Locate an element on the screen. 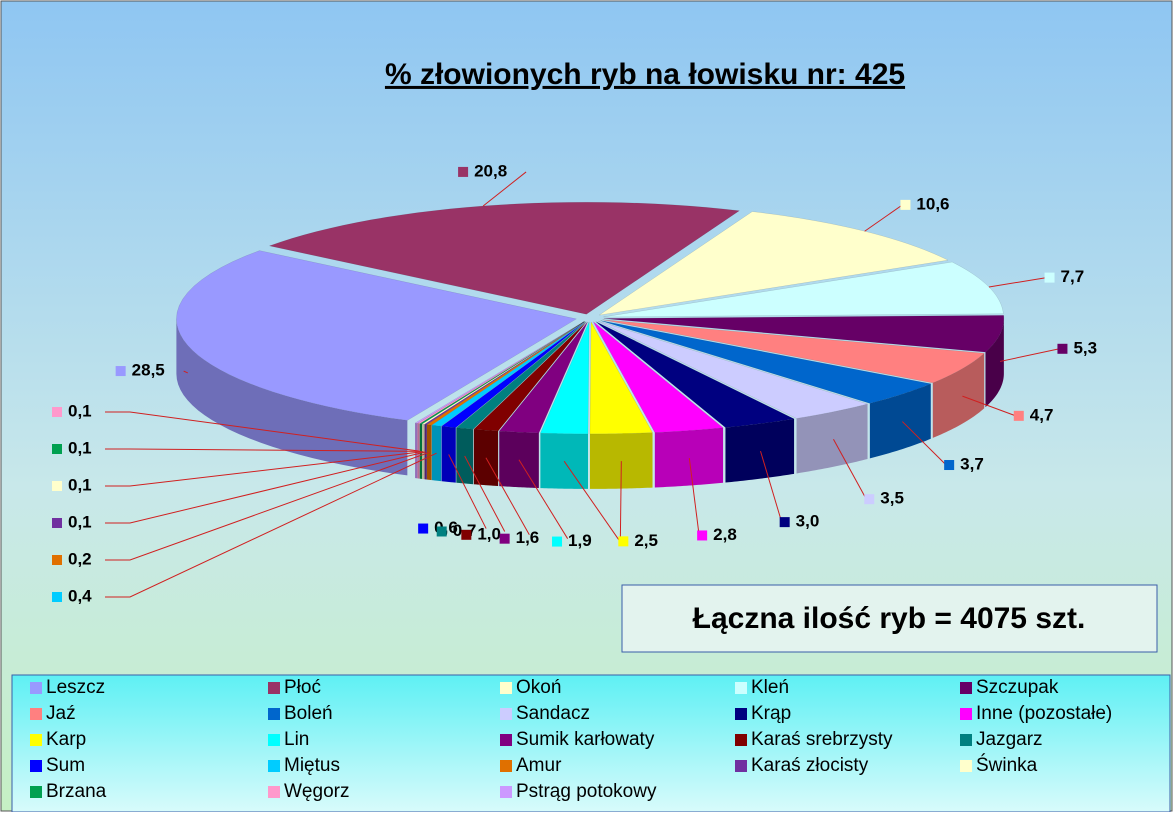 The image size is (1173, 817). legend-label: Brzana is located at coordinates (76, 791).